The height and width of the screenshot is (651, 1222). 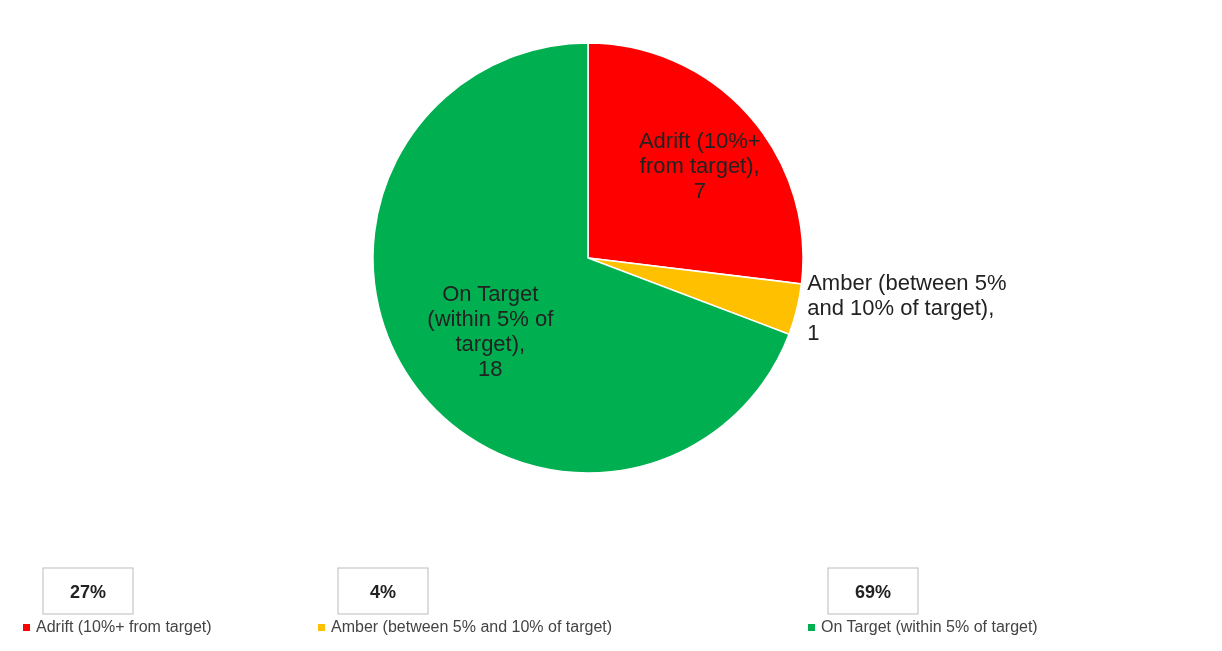 What do you see at coordinates (907, 308) in the screenshot?
I see `data-label: Amber (between 5% and 10% of target), 1` at bounding box center [907, 308].